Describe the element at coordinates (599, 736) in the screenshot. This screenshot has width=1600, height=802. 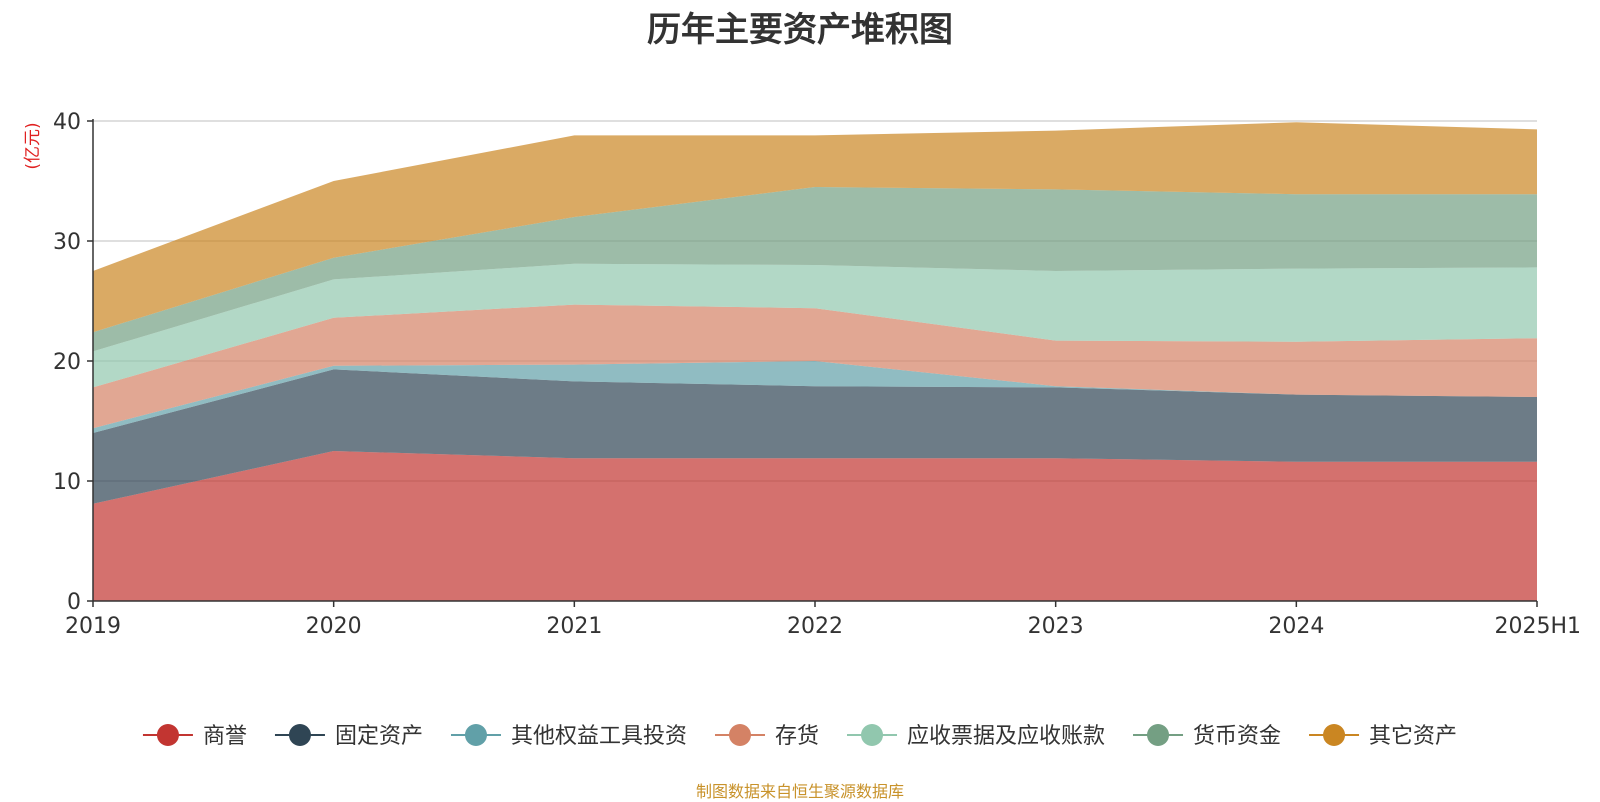
I see `legend-label: 其他权益工具投资` at that location.